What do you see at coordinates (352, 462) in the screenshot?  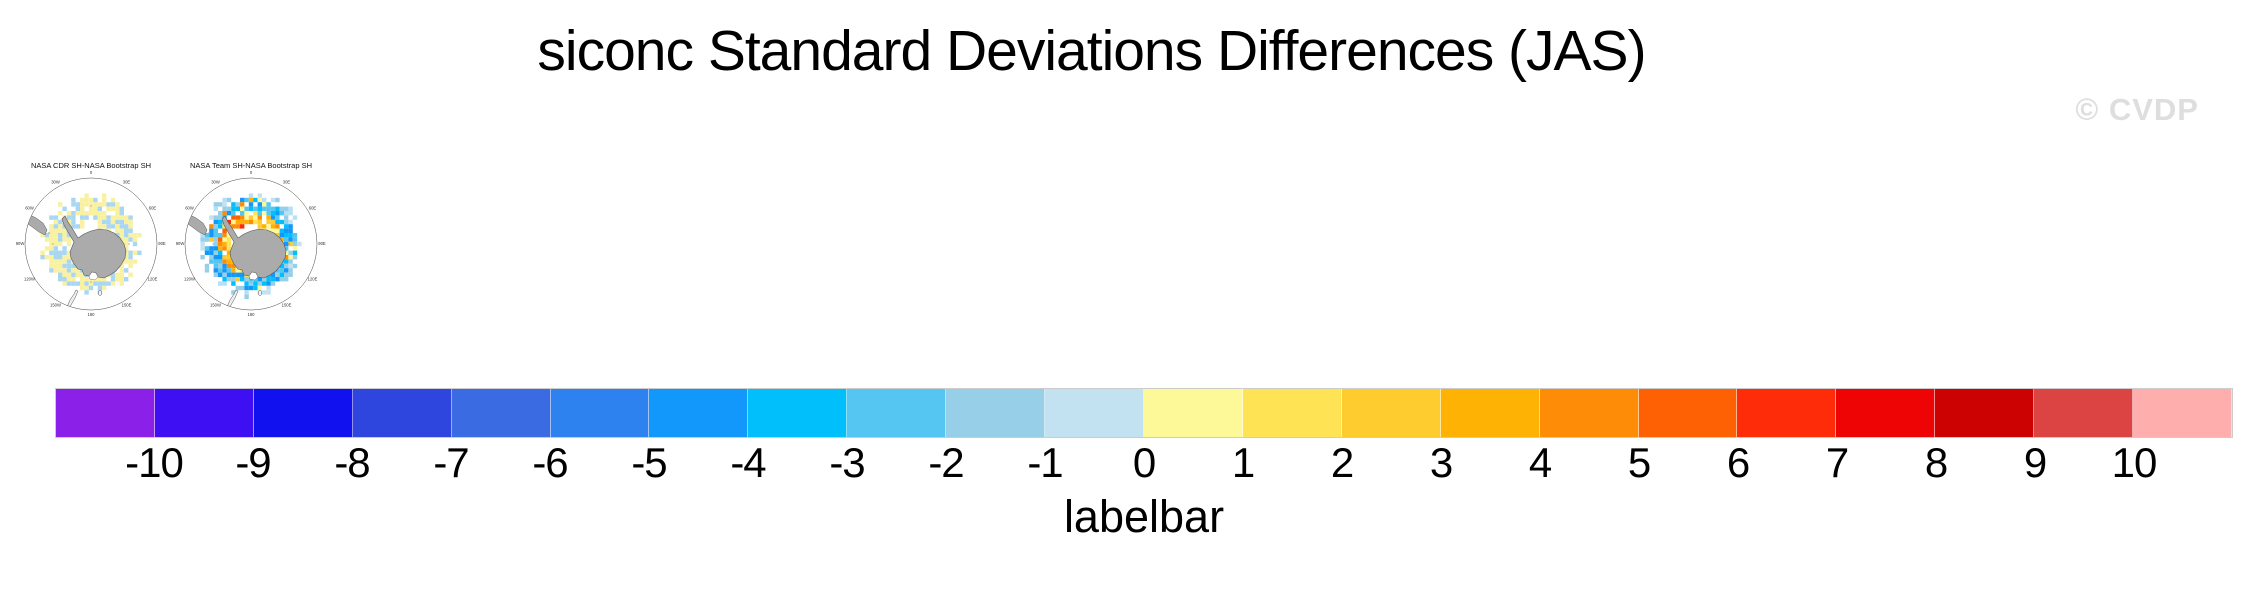 I see `labelbar-tick: -8` at bounding box center [352, 462].